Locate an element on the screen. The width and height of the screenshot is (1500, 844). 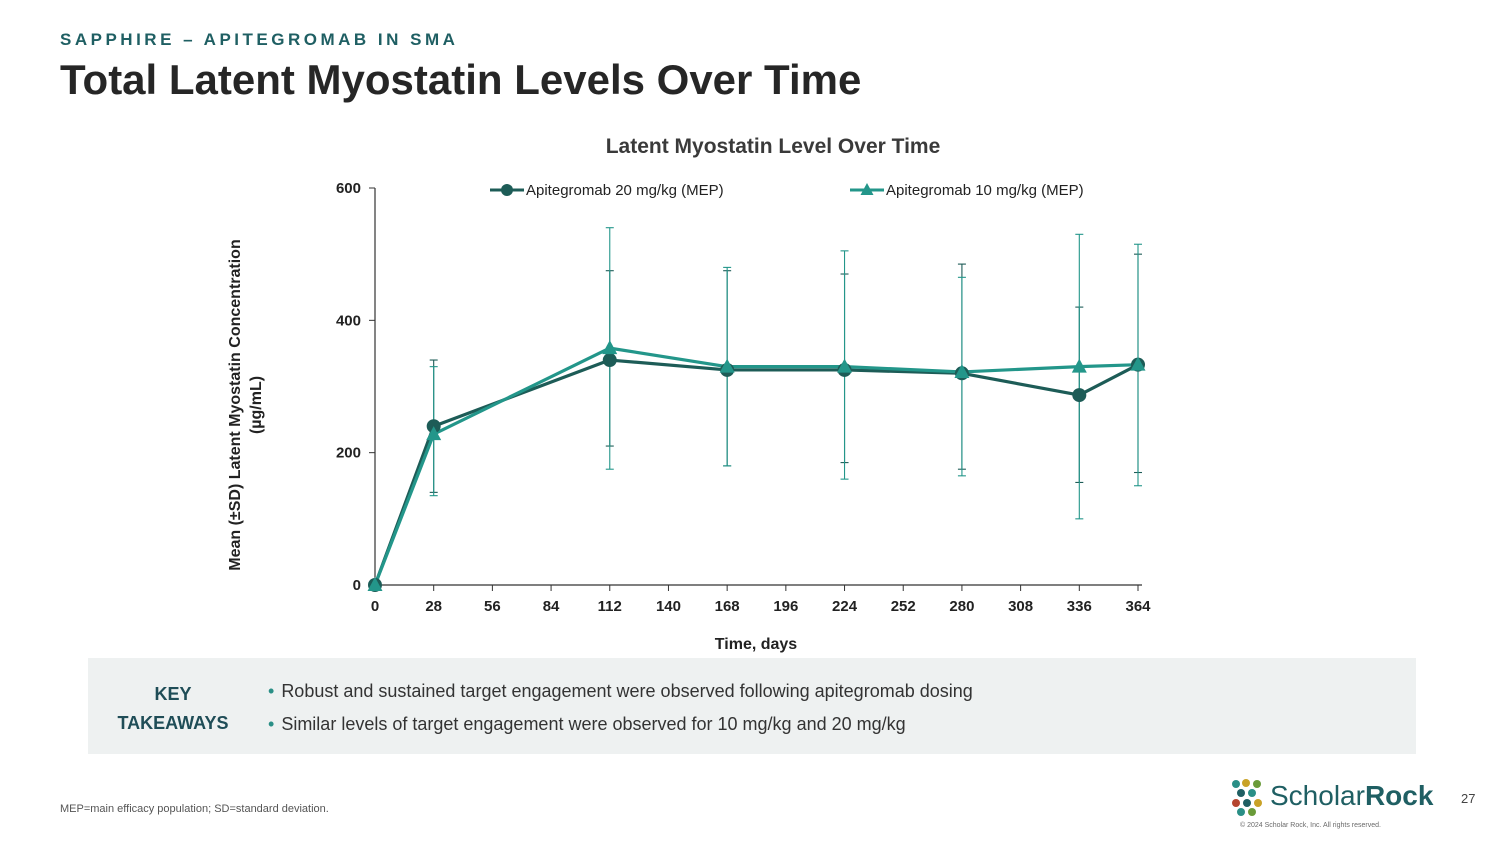
x-tick-label: 308 is located at coordinates (1020, 606).